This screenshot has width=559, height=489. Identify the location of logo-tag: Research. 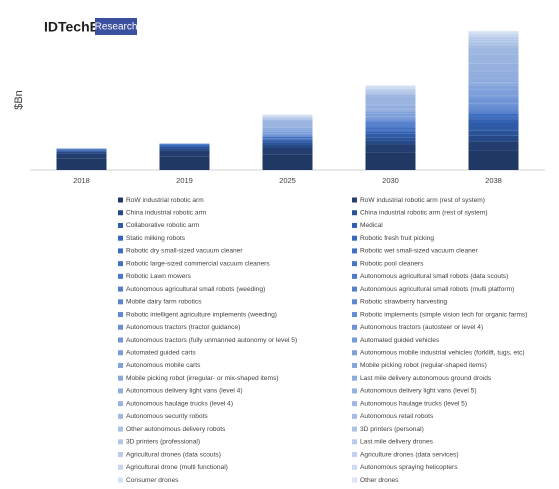
(116, 27).